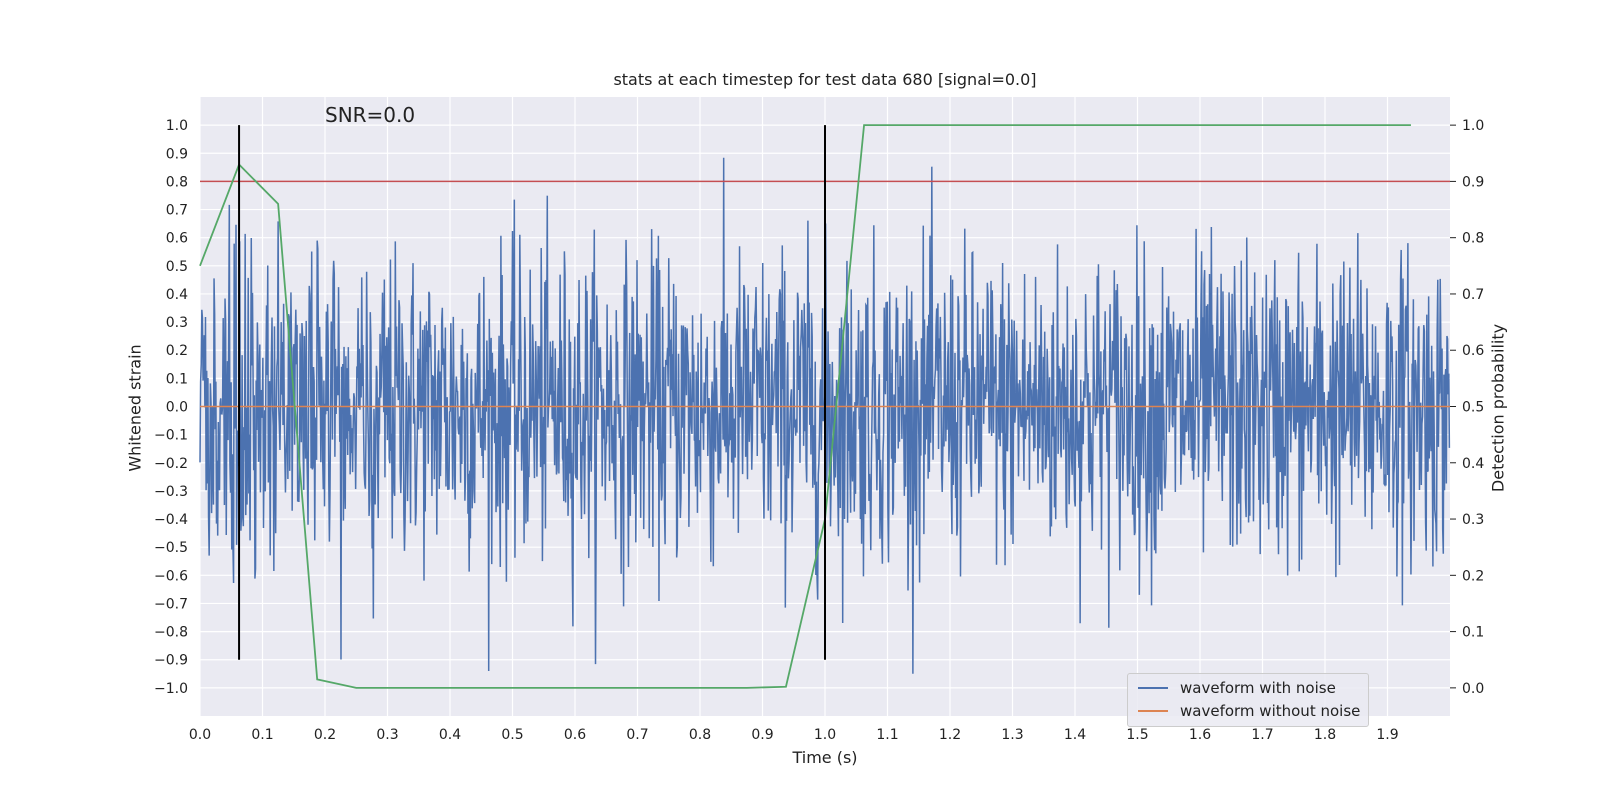  I want to click on y-left-tick-label: −1.0, so click(171, 689).